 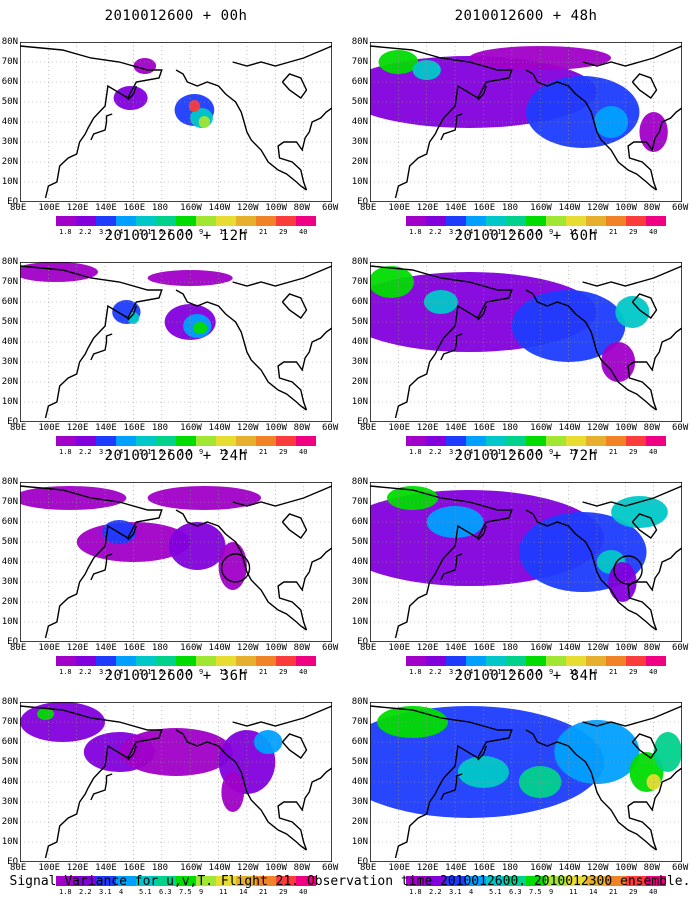 I want to click on latitude-label: 70N, so click(x=359, y=502).